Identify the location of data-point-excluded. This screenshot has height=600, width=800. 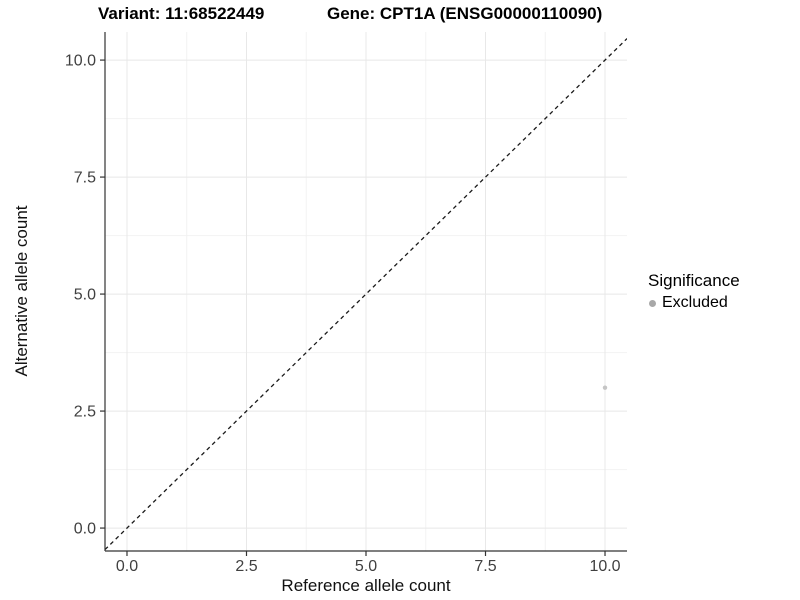
(605, 387).